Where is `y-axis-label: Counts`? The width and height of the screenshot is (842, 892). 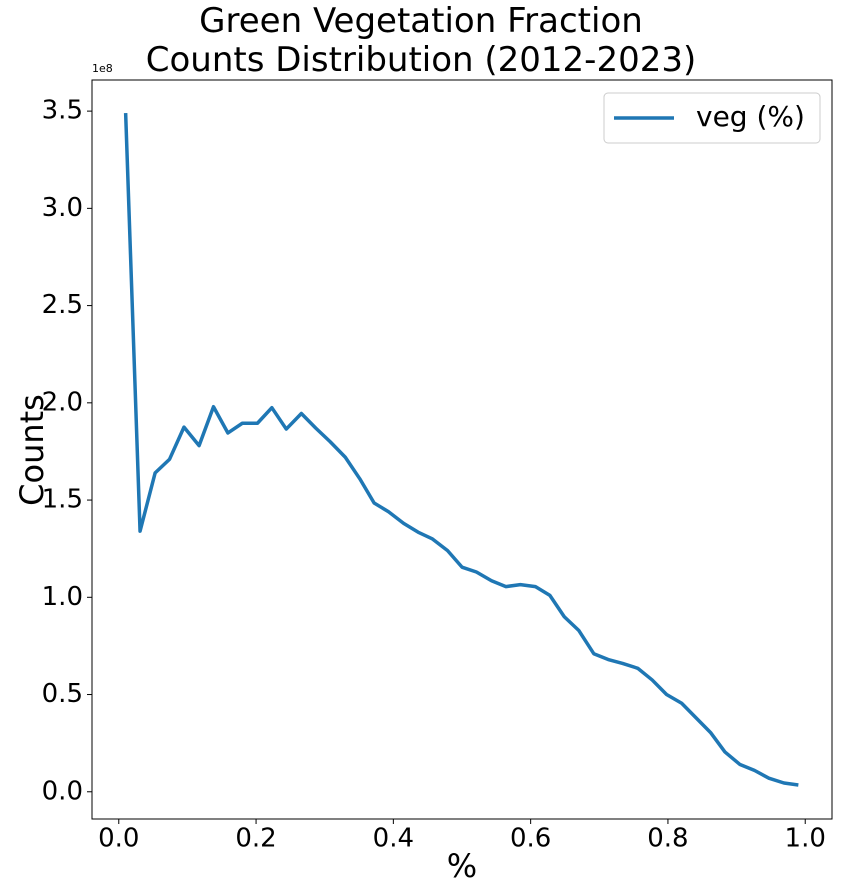 y-axis-label: Counts is located at coordinates (32, 450).